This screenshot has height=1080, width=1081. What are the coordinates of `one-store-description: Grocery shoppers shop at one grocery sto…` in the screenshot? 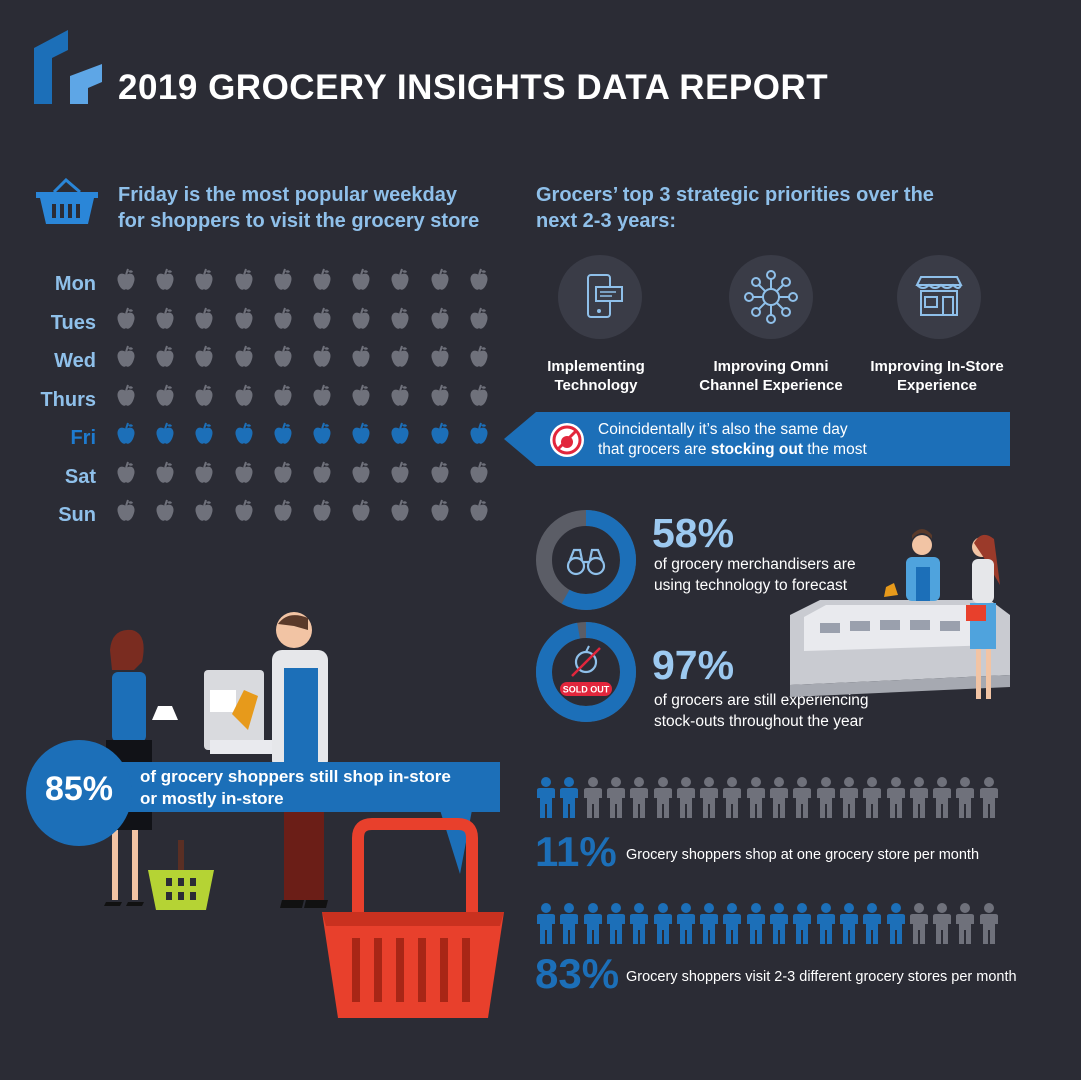 It's located at (803, 855).